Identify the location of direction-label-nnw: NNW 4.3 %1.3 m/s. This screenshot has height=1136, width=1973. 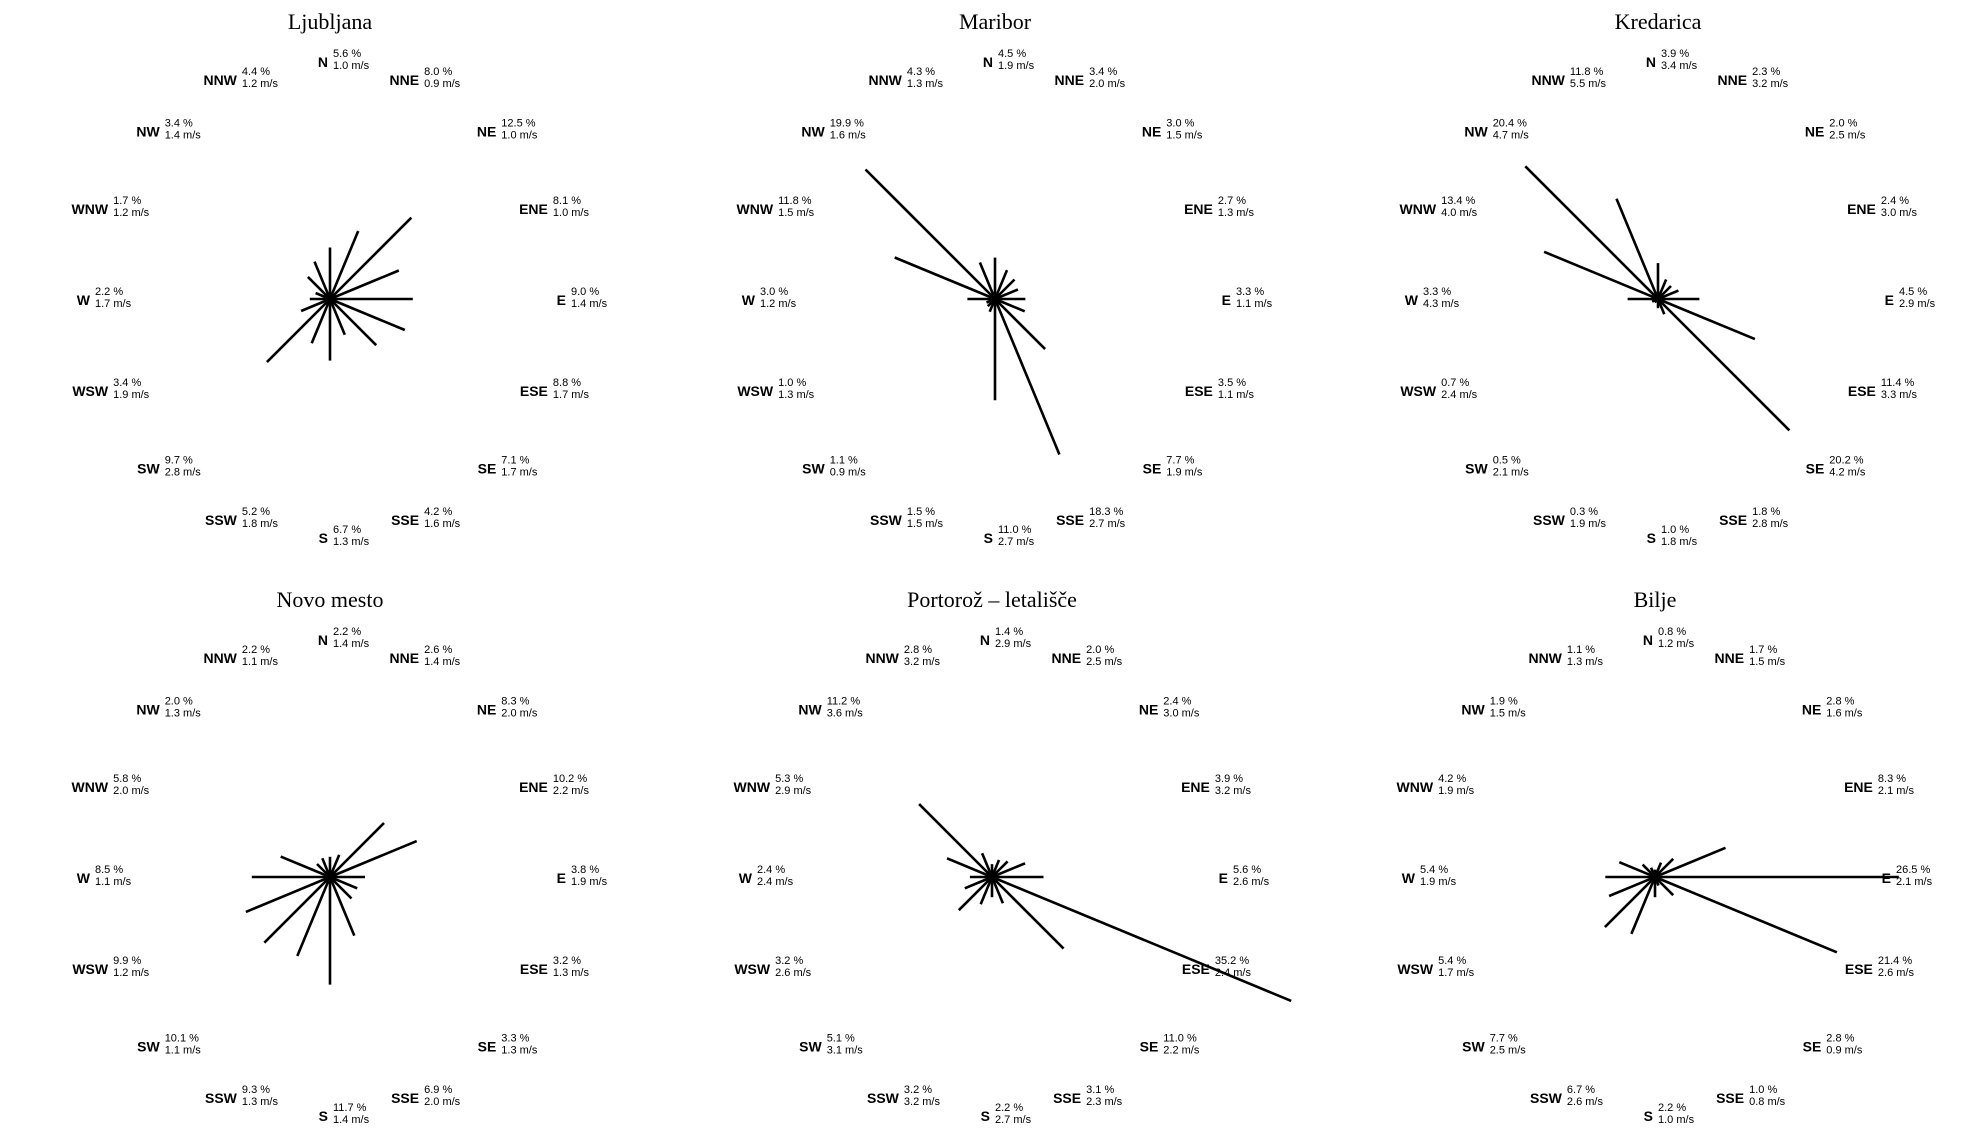
(905, 78).